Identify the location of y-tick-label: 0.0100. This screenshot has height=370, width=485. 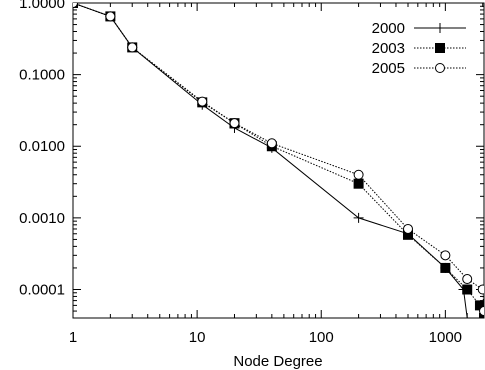
(42, 146).